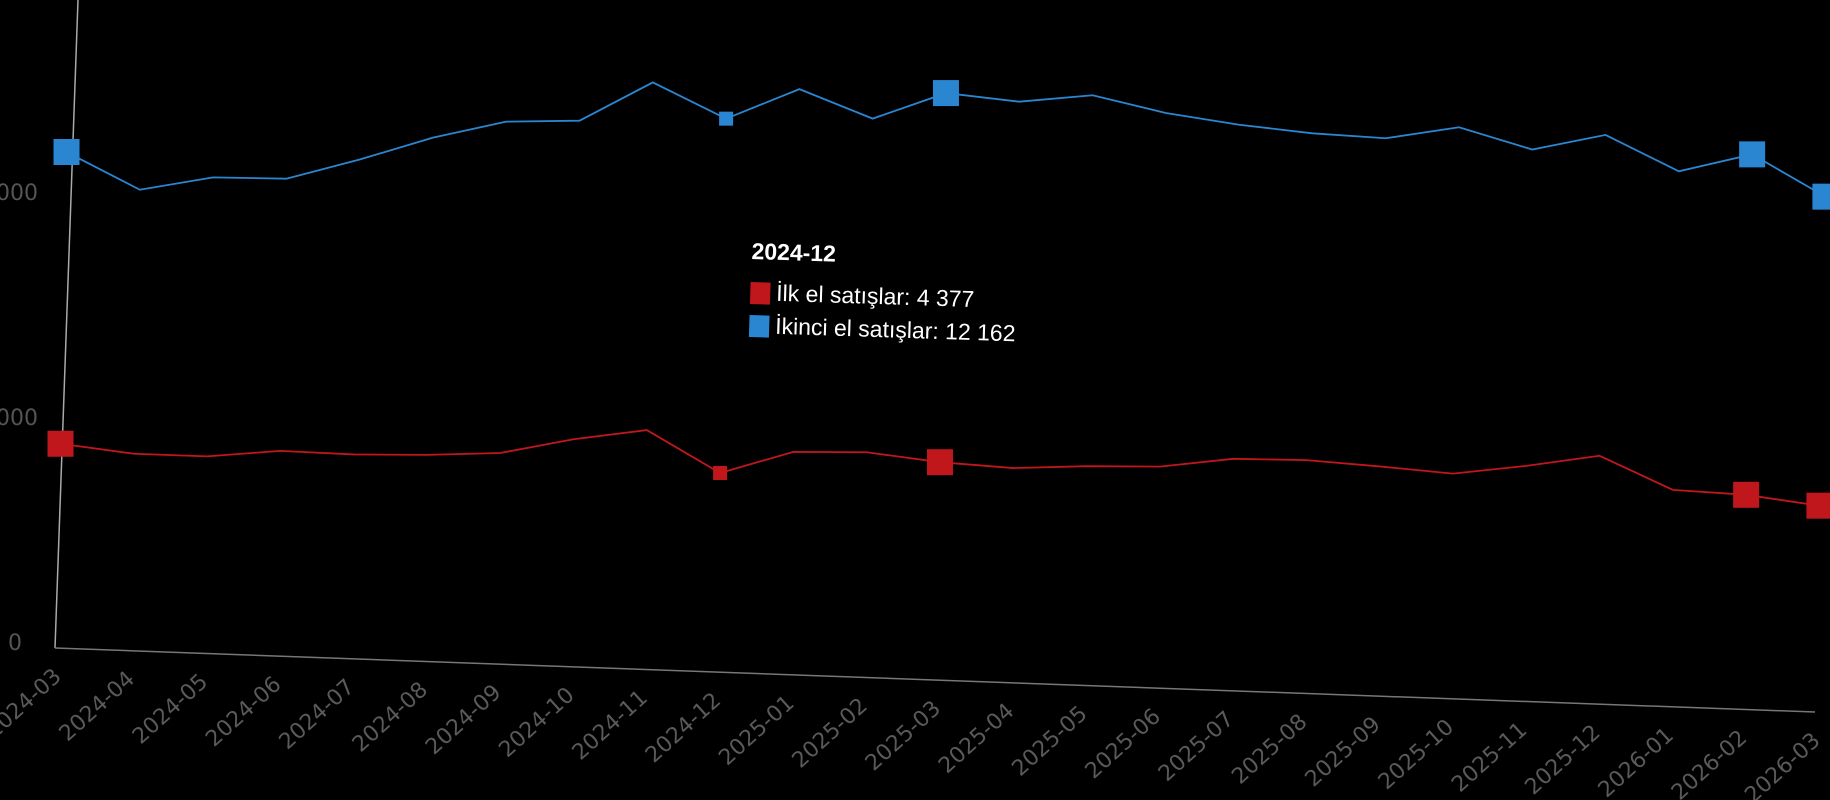 The height and width of the screenshot is (800, 1830). Describe the element at coordinates (1636, 761) in the screenshot. I see `x-tick-label: 2026-01` at that location.